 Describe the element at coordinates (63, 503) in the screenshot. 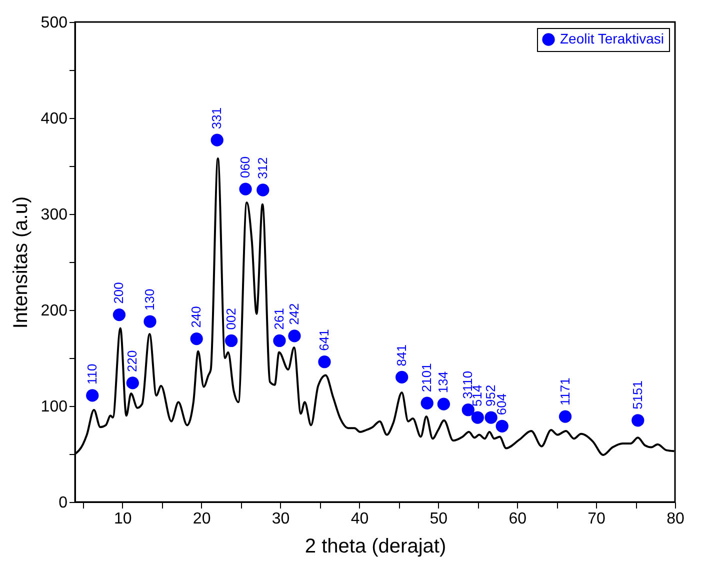

I see `y-tick-label: 0` at that location.